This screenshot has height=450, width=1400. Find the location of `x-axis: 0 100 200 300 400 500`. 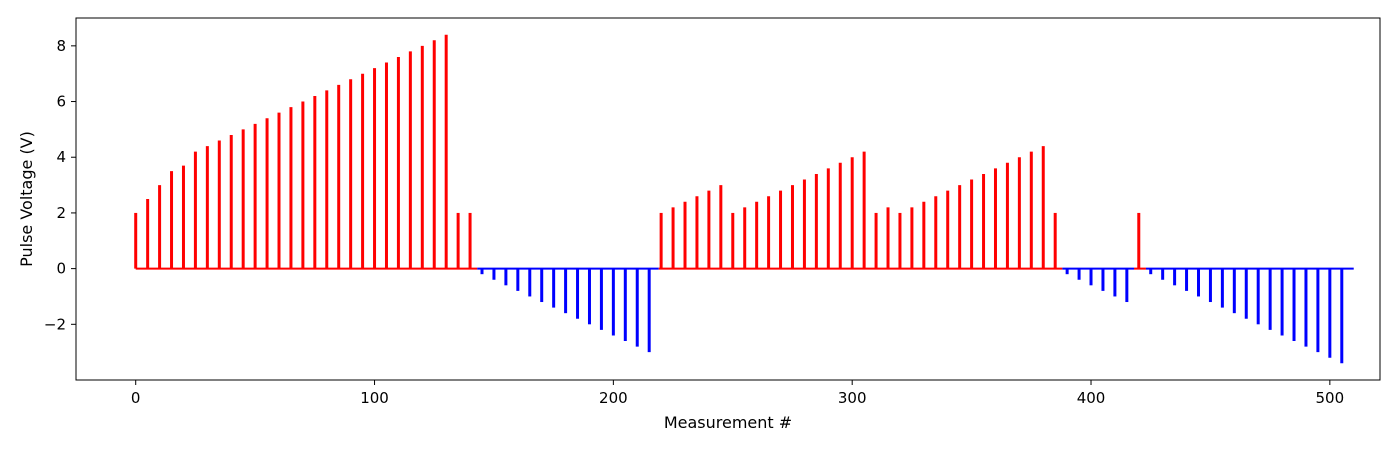

x-axis: 0 100 200 300 400 500 is located at coordinates (737, 393).